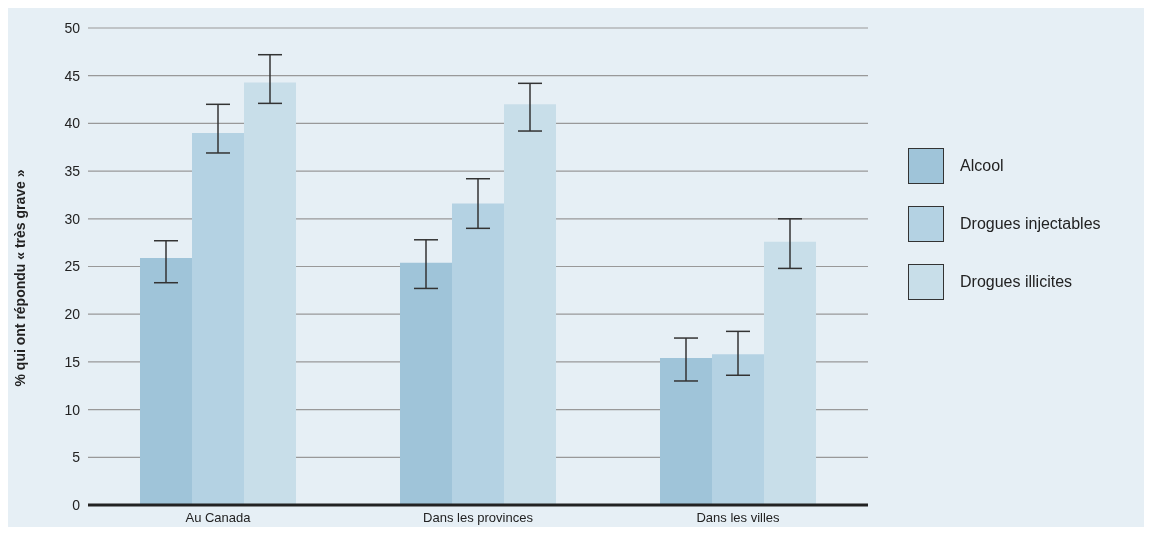 The width and height of the screenshot is (1152, 535). Describe the element at coordinates (76, 457) in the screenshot. I see `y-tick-label: 5` at that location.